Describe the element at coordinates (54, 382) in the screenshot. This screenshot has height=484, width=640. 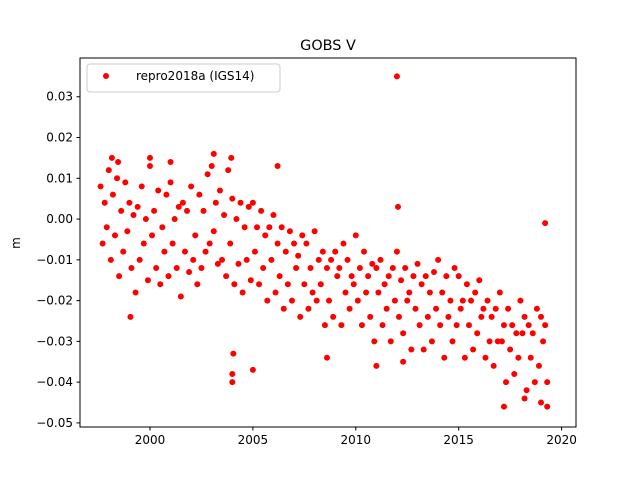
I see `y-tick-label: −0.04` at that location.